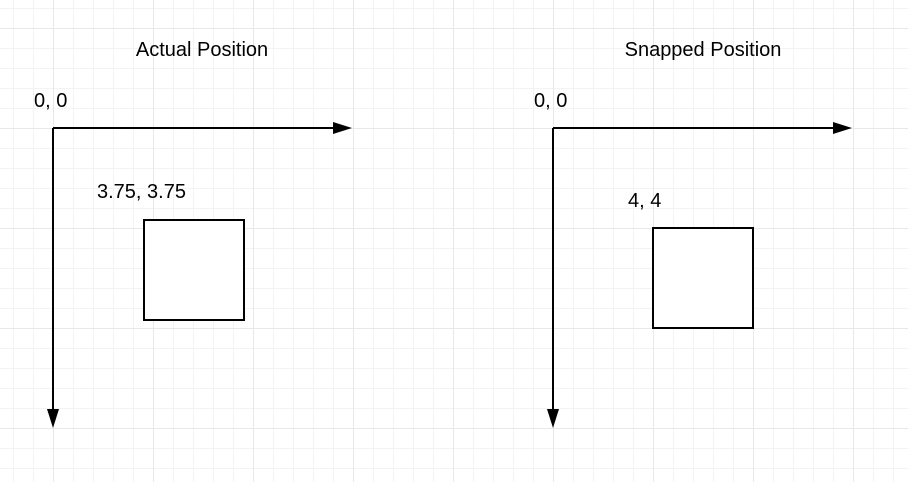 The width and height of the screenshot is (908, 482). Describe the element at coordinates (551, 101) in the screenshot. I see `snapped-origin-label: 0, 0` at that location.